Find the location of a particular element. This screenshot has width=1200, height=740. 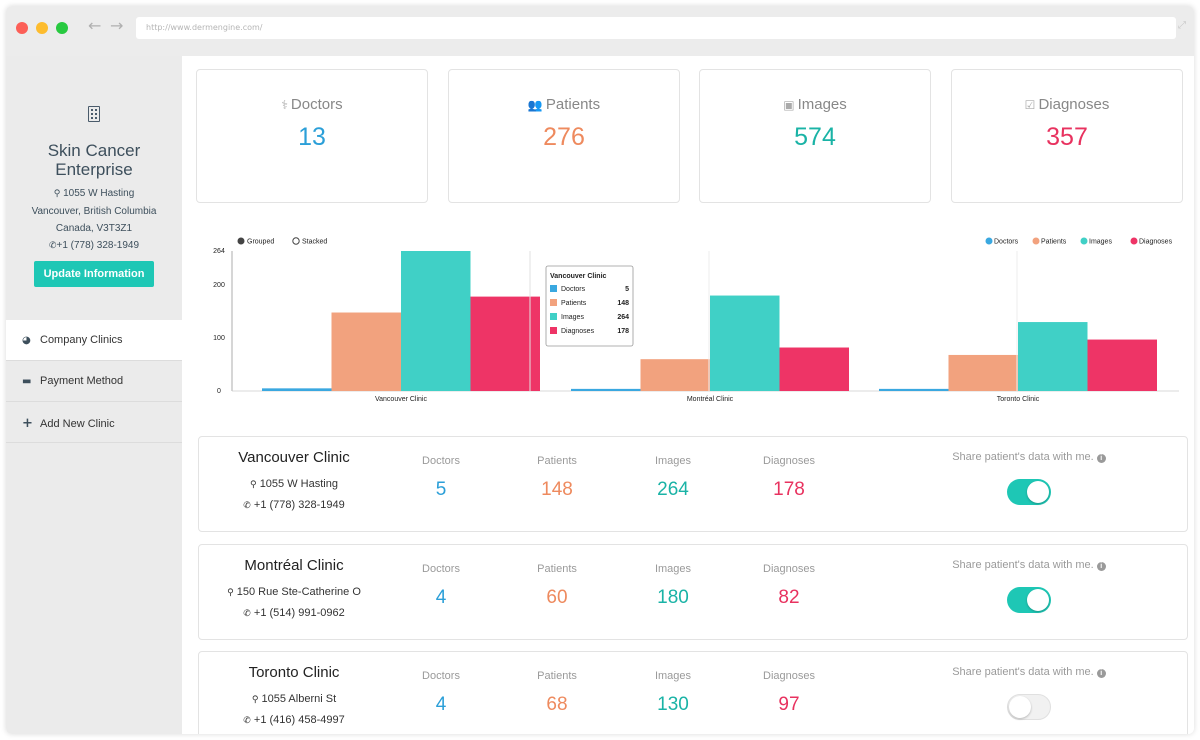

tooltip-series-value: 178 is located at coordinates (623, 331).